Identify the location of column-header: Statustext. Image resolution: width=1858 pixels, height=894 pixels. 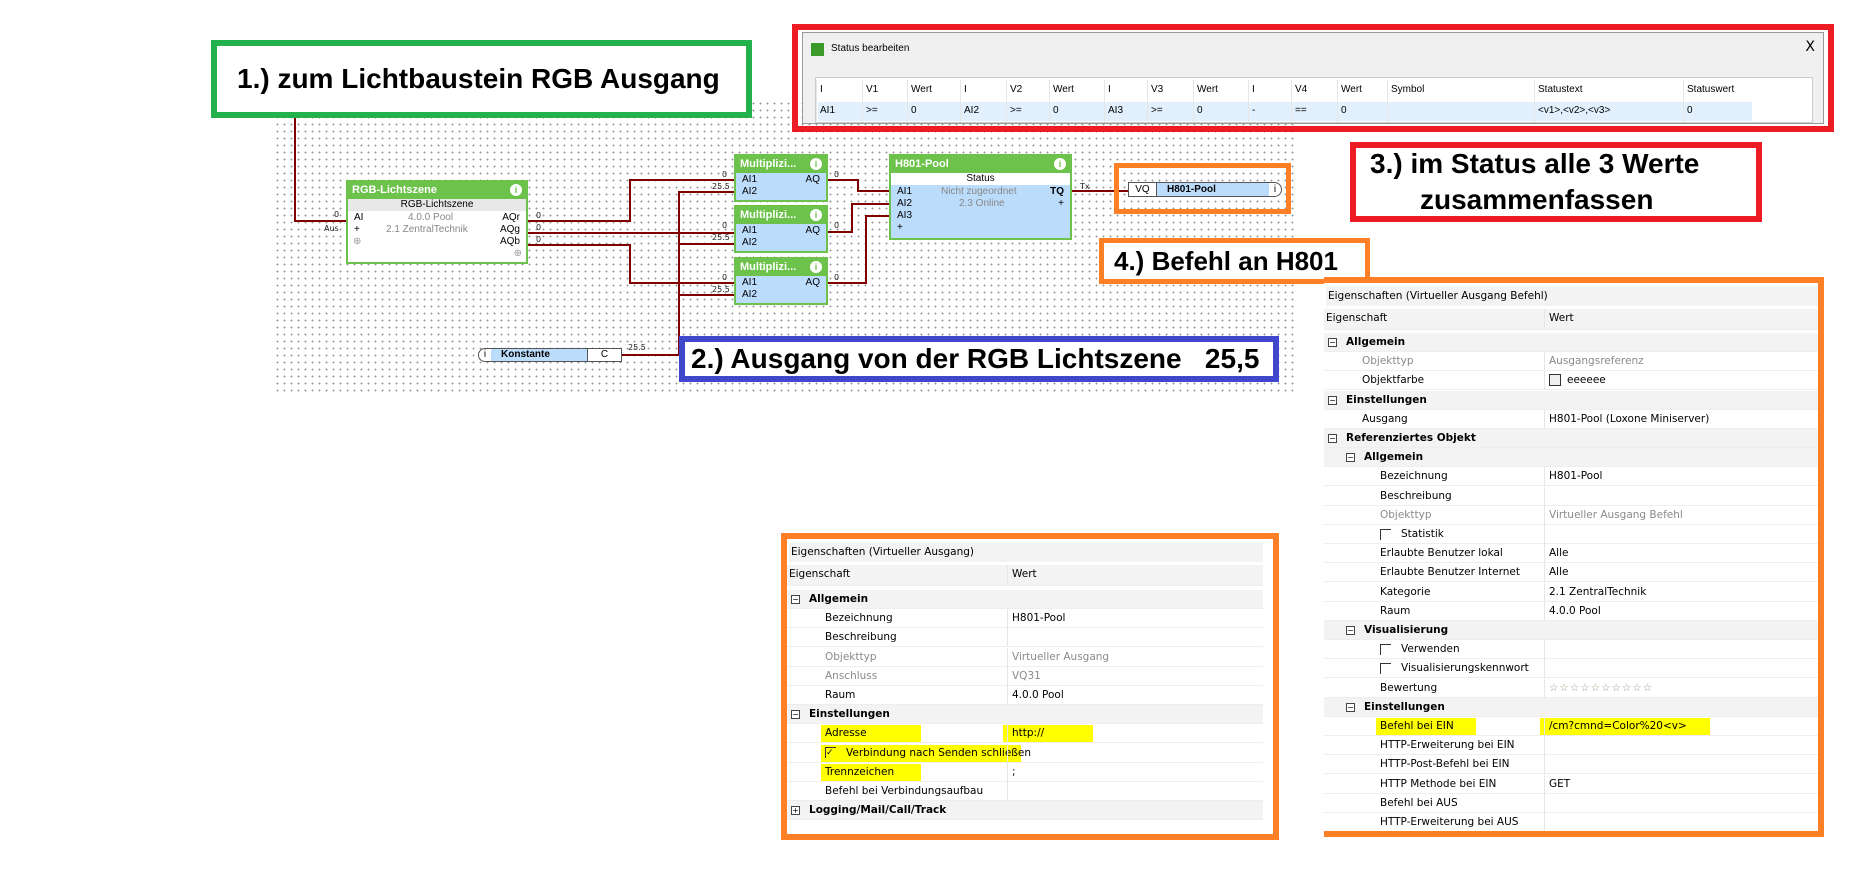
(1560, 89).